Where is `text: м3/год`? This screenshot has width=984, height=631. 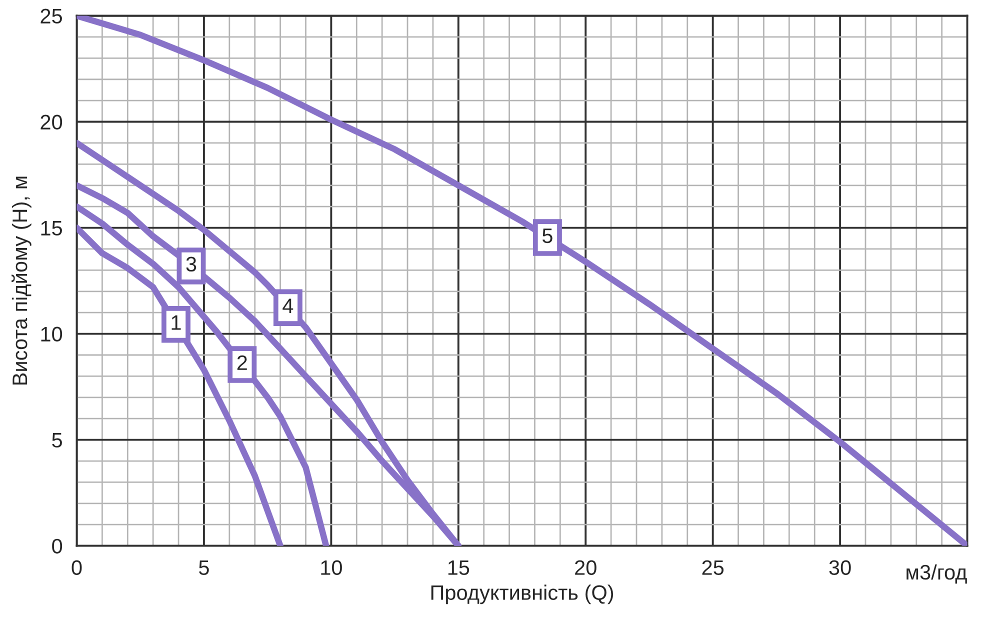 text: м3/год is located at coordinates (936, 574).